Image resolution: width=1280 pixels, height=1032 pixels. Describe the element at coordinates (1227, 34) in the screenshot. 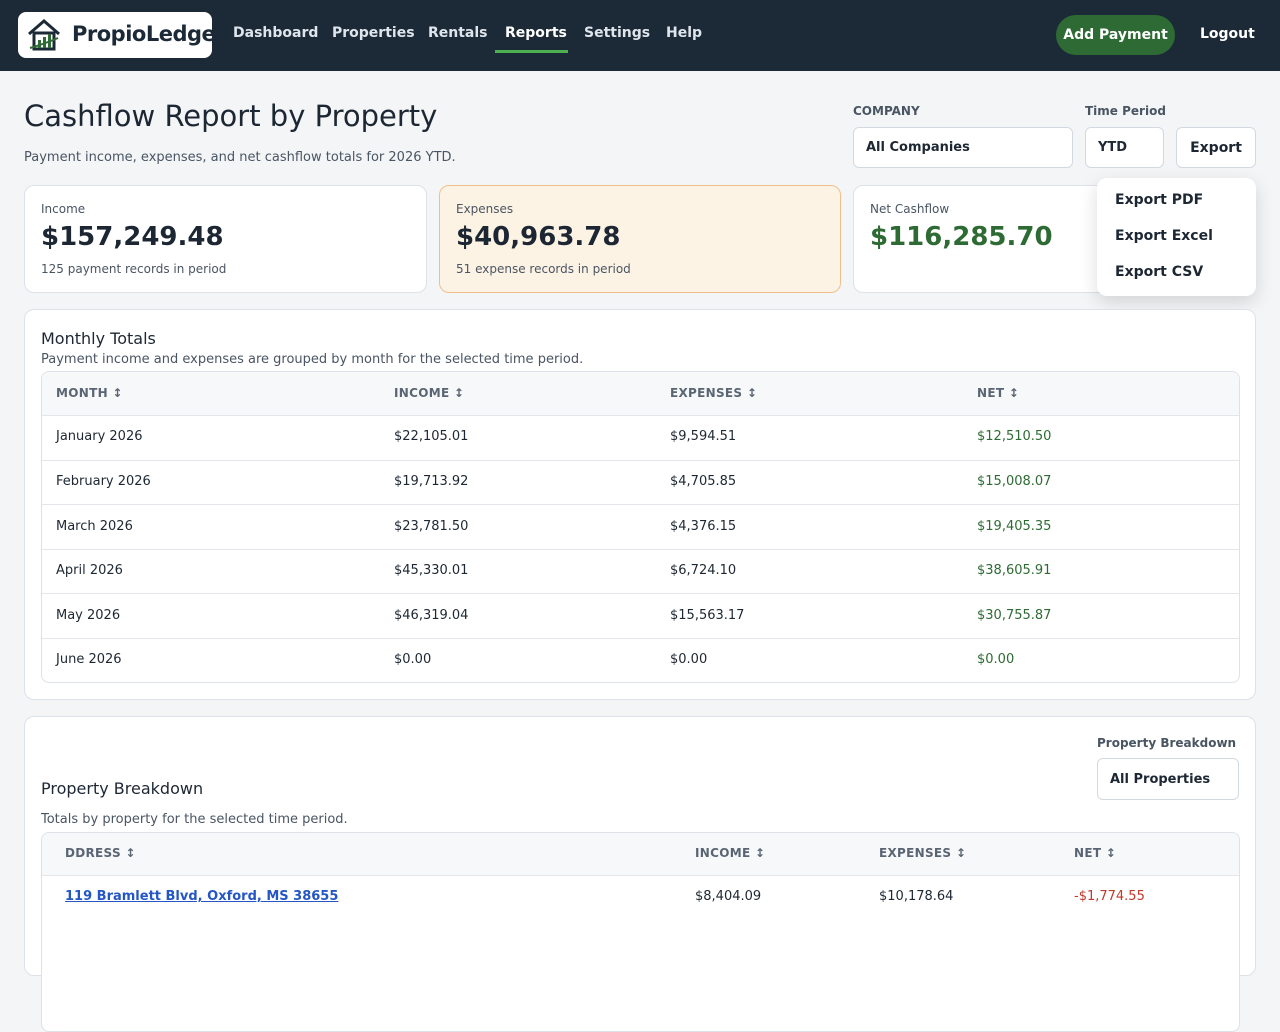

I see `logout-link: Logout` at that location.